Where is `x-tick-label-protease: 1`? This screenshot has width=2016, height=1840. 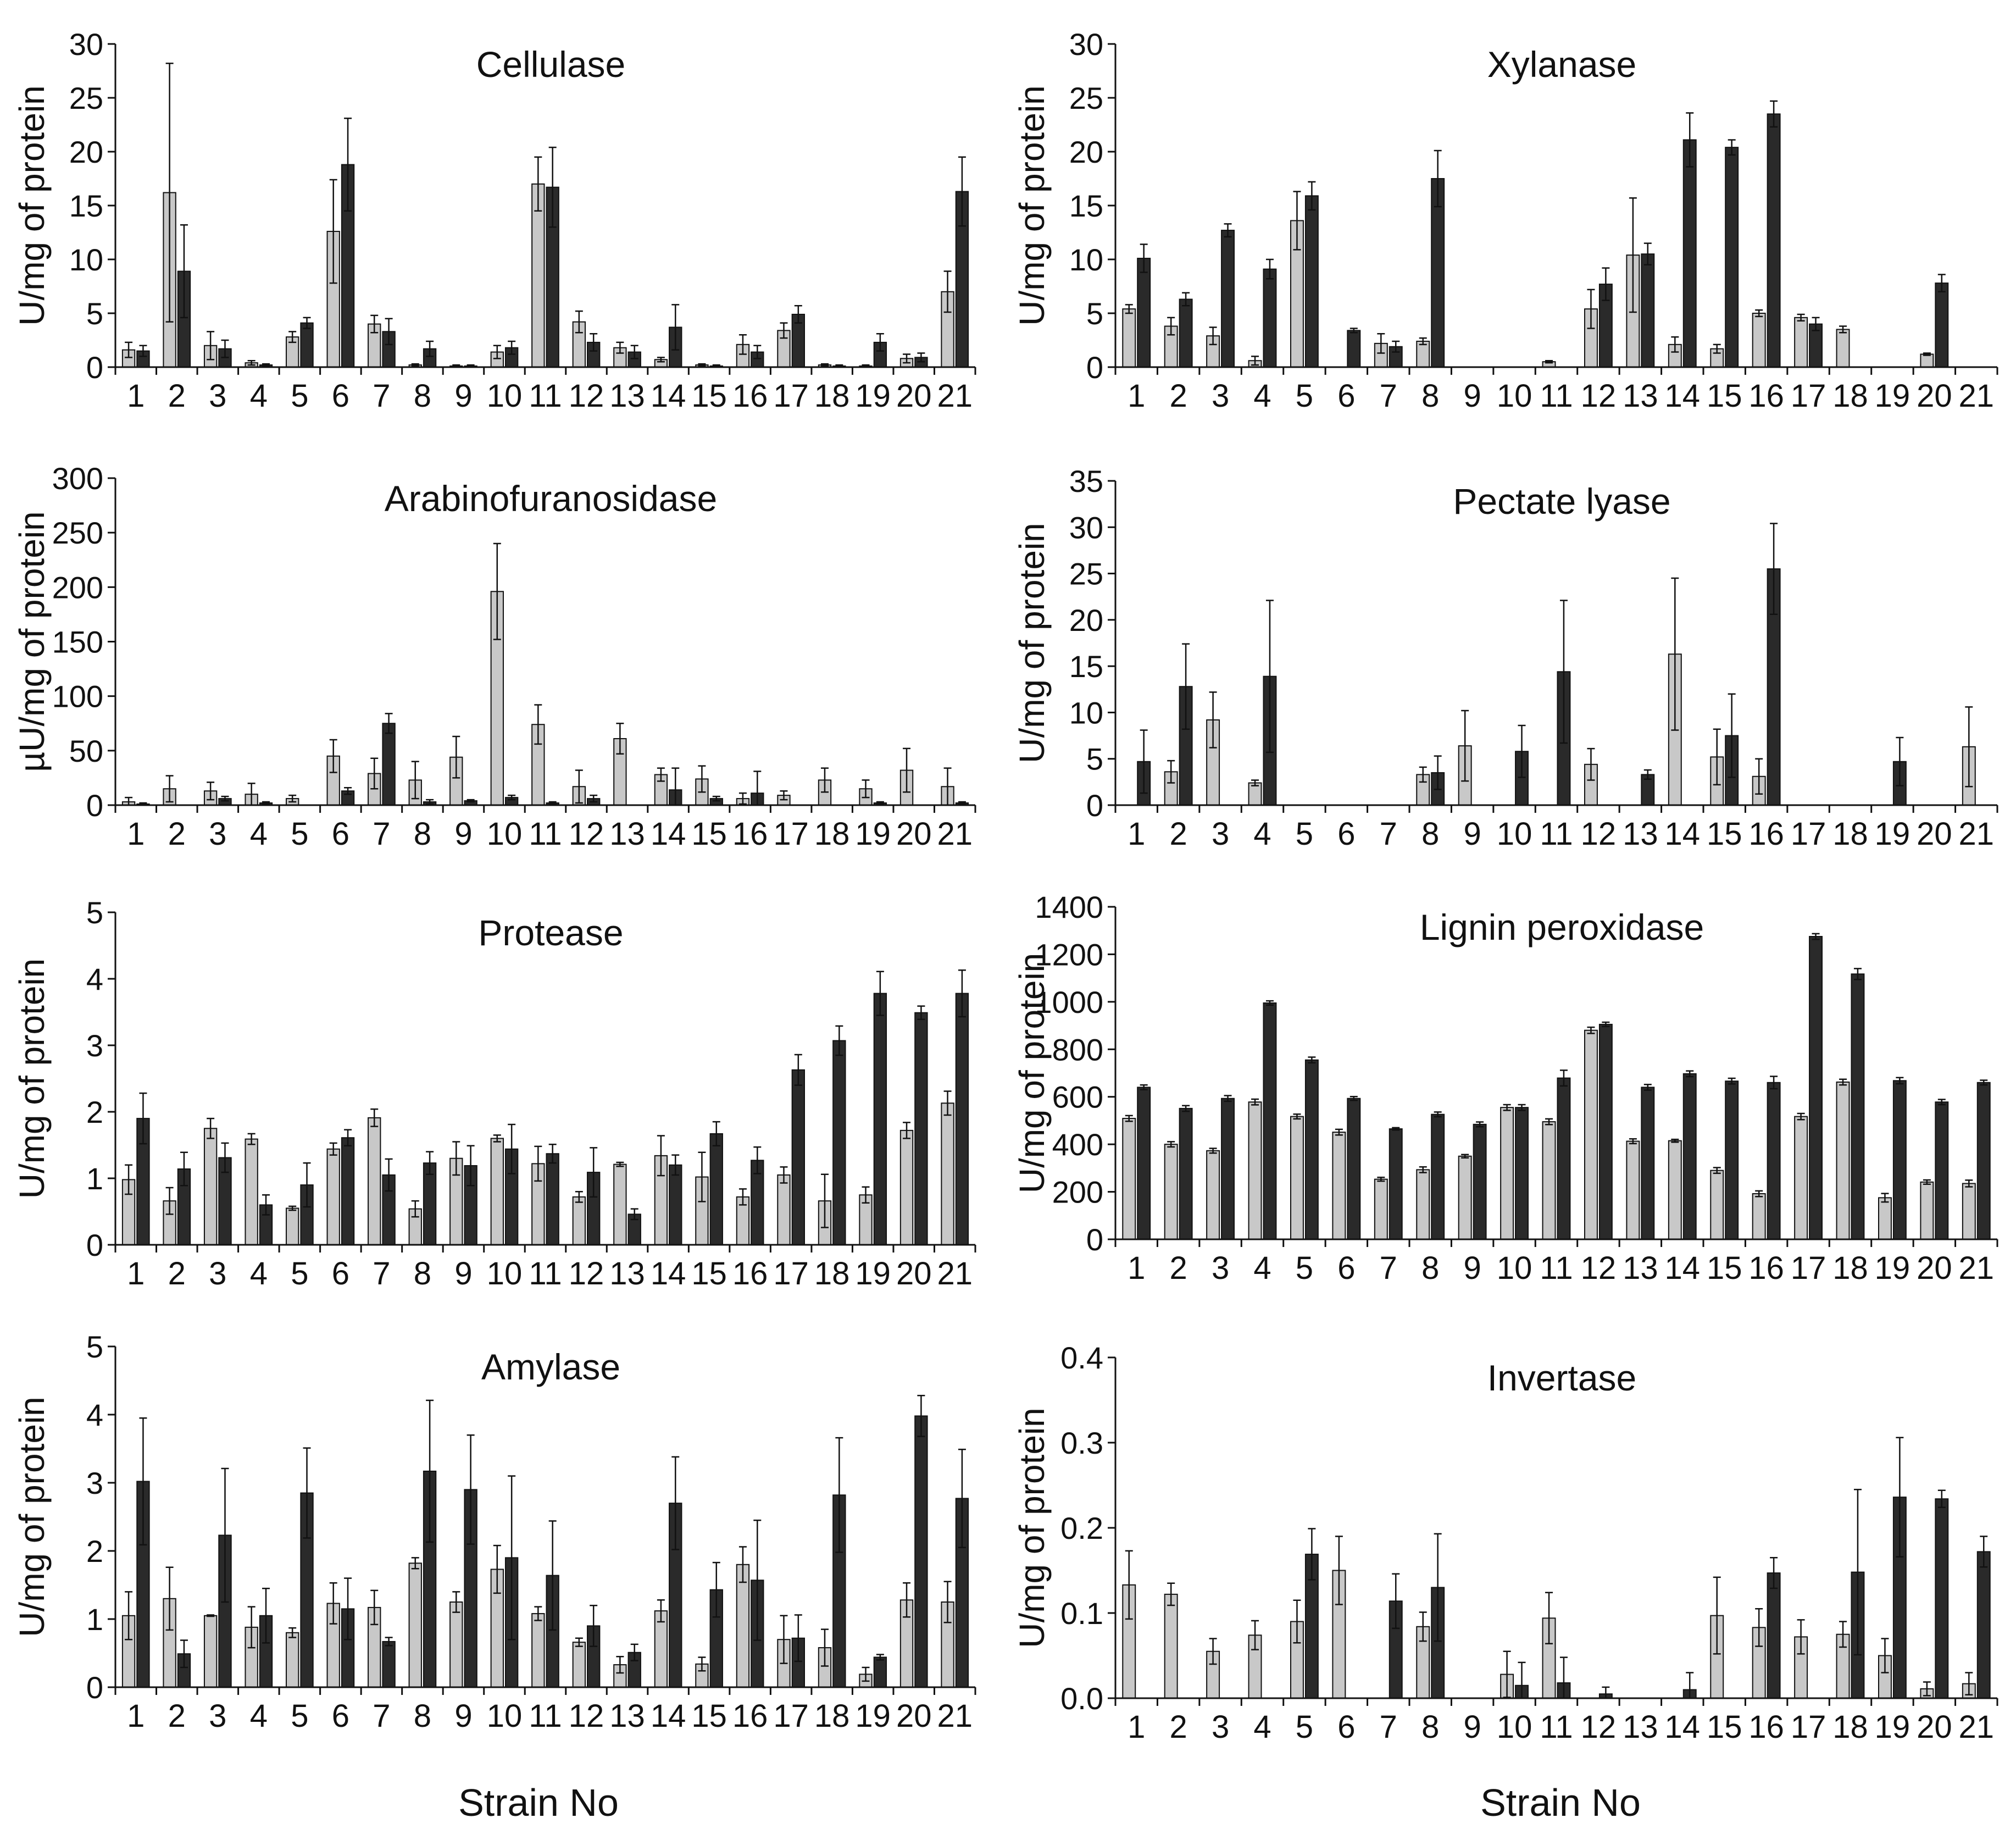
x-tick-label-protease: 1 is located at coordinates (136, 1274).